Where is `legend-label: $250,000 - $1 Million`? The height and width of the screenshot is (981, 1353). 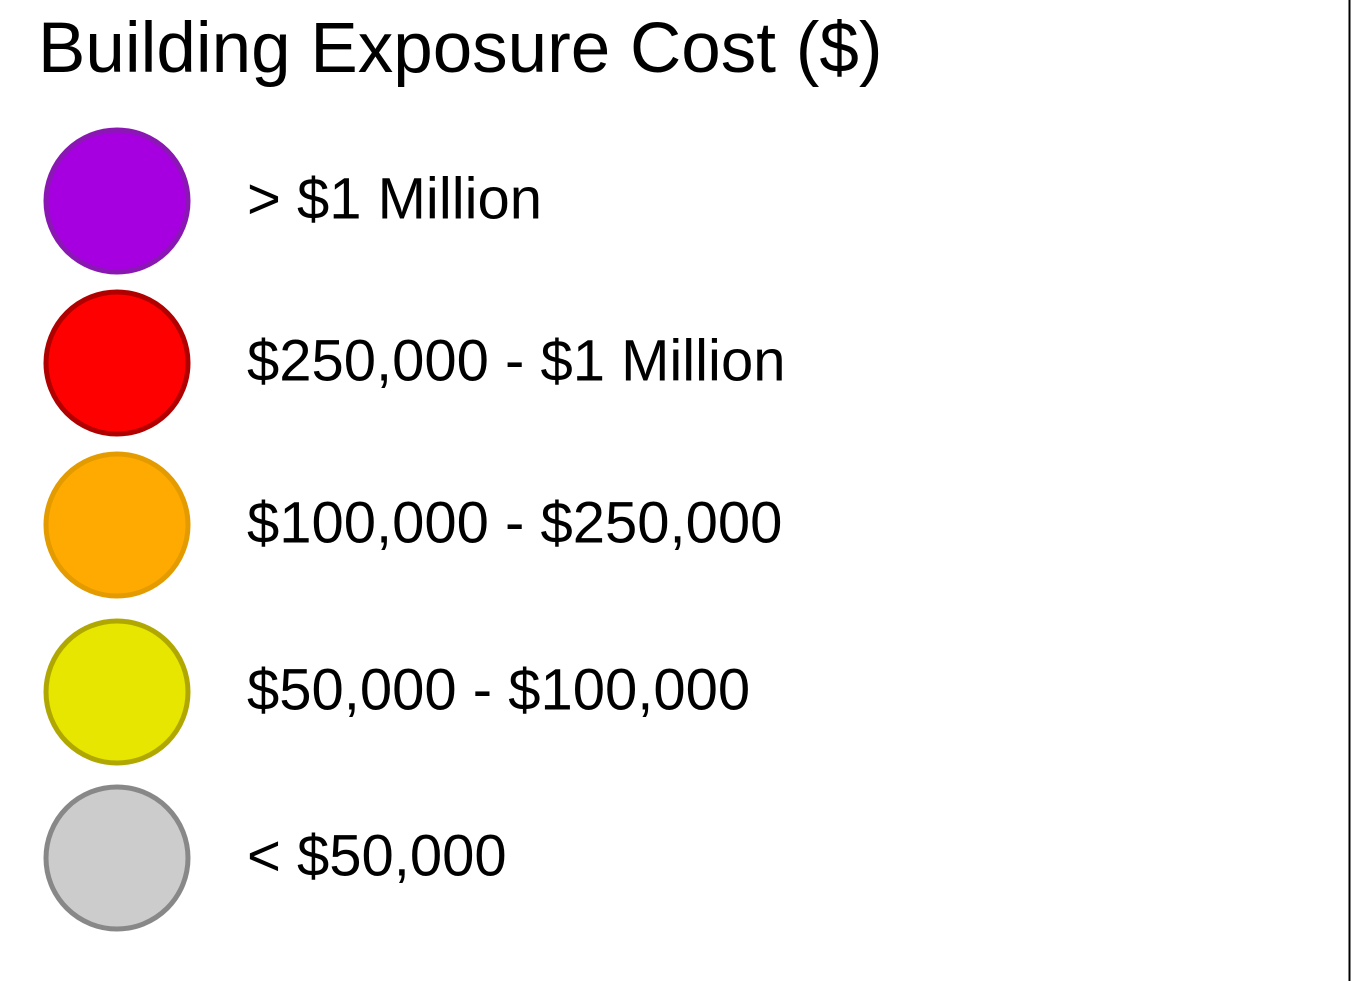 legend-label: $250,000 - $1 Million is located at coordinates (516, 360).